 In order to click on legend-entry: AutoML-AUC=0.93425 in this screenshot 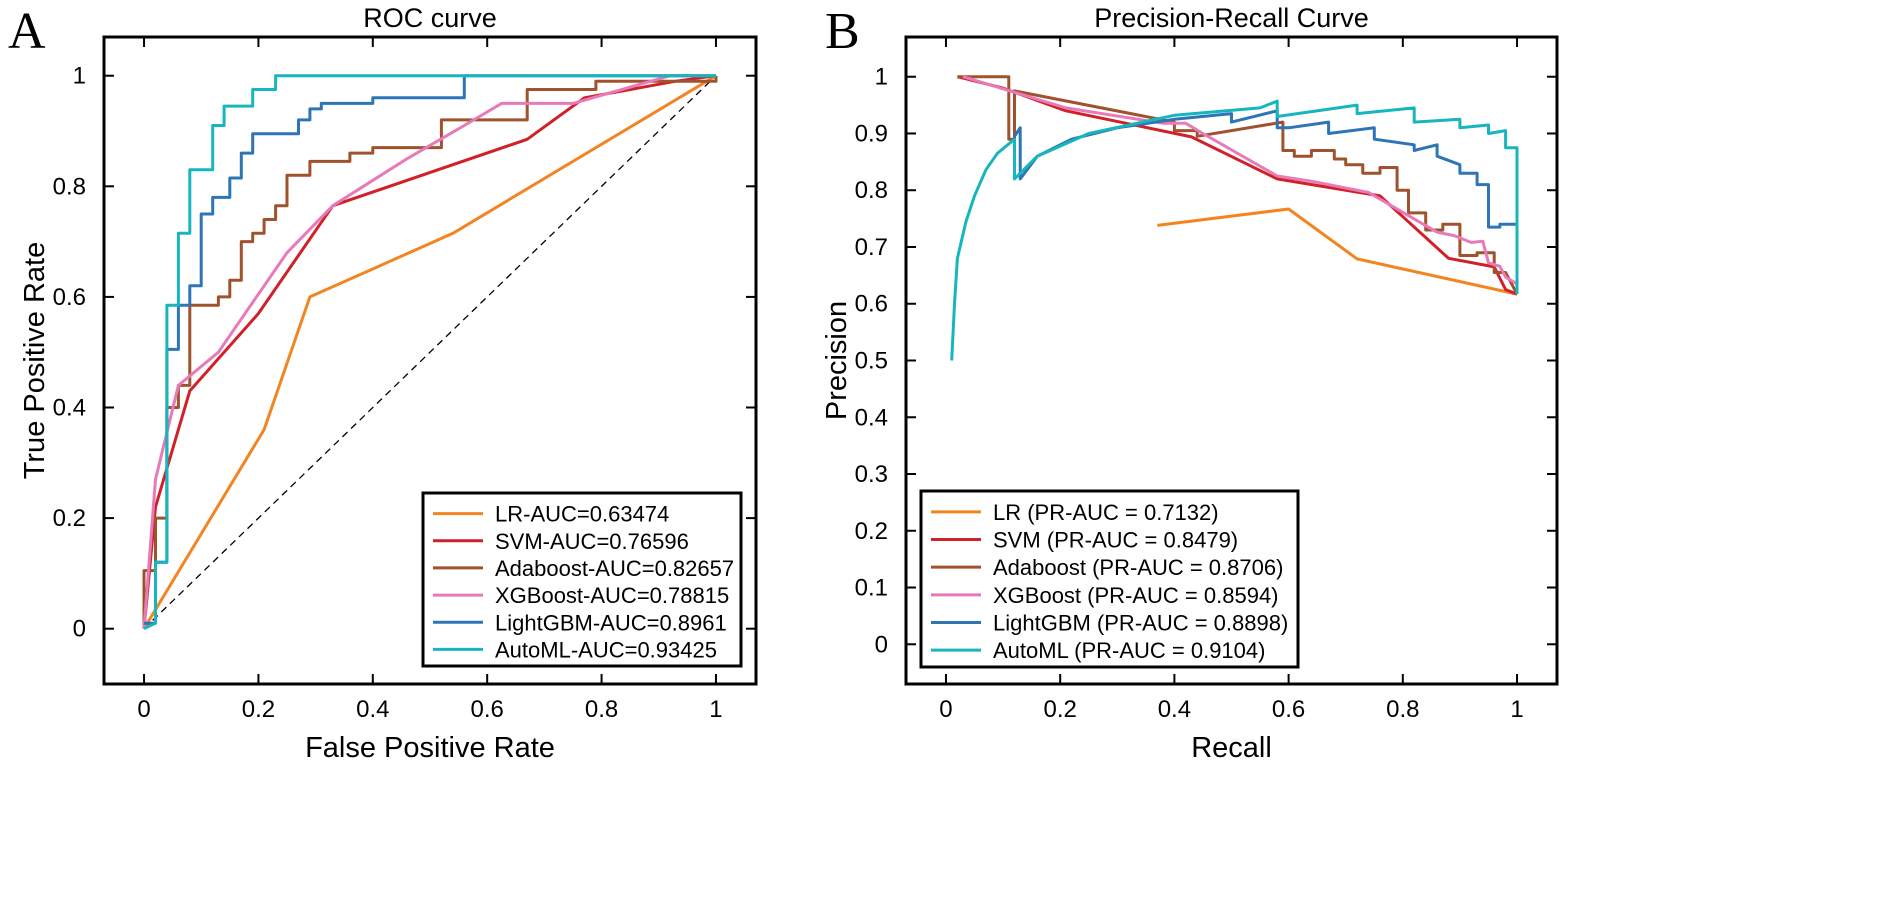, I will do `click(606, 649)`.